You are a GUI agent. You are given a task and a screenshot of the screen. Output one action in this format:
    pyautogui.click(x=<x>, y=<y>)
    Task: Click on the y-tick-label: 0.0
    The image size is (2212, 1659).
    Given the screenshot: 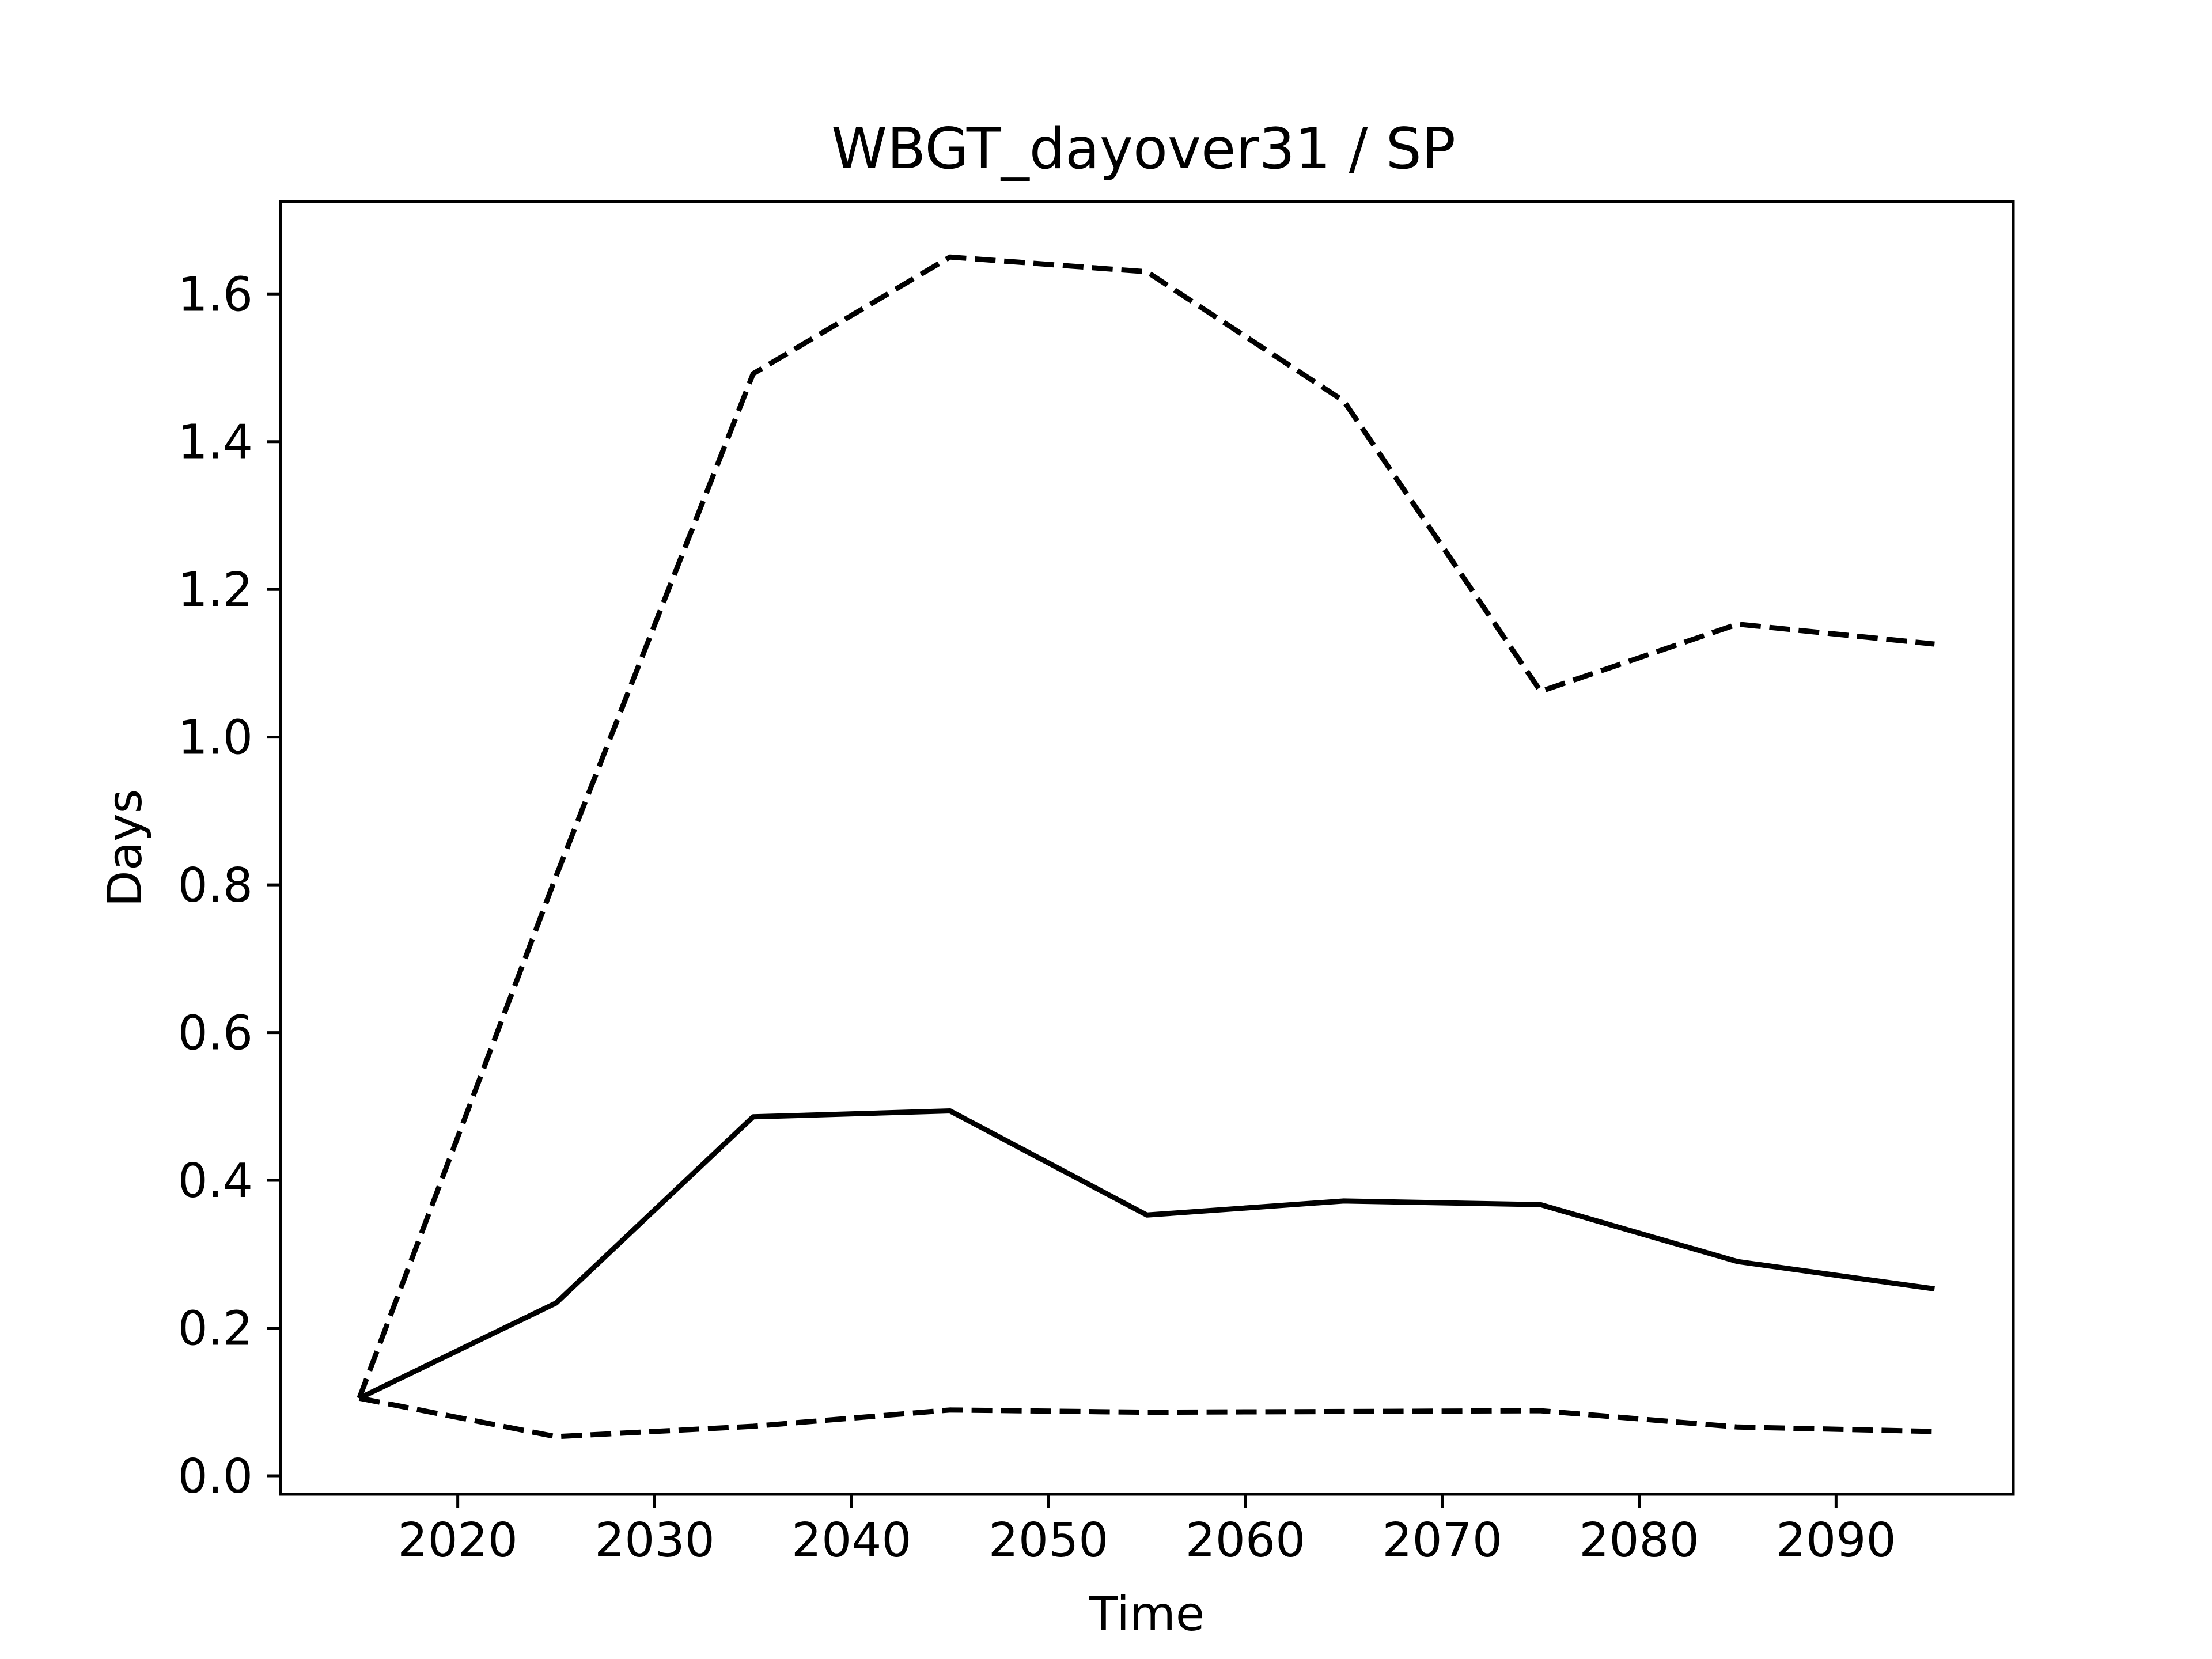 What is the action you would take?
    pyautogui.click(x=215, y=1476)
    